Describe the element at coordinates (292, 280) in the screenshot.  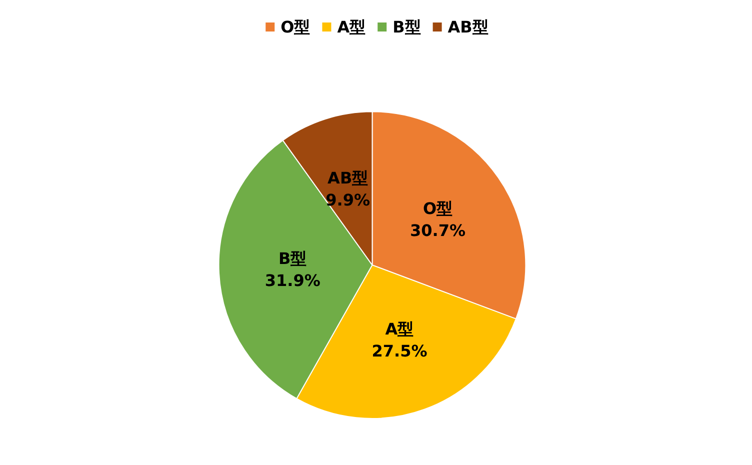
I see `data-label: 31.9%` at that location.